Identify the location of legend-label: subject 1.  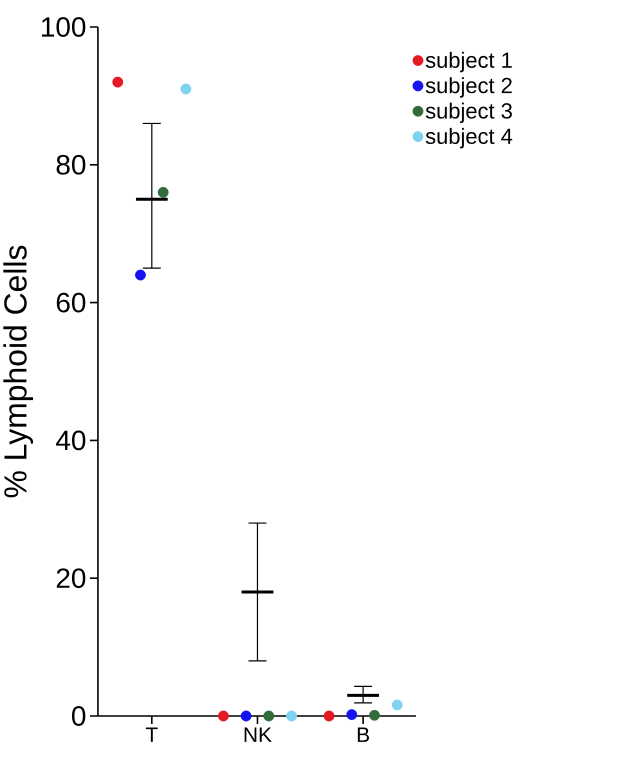
(469, 62).